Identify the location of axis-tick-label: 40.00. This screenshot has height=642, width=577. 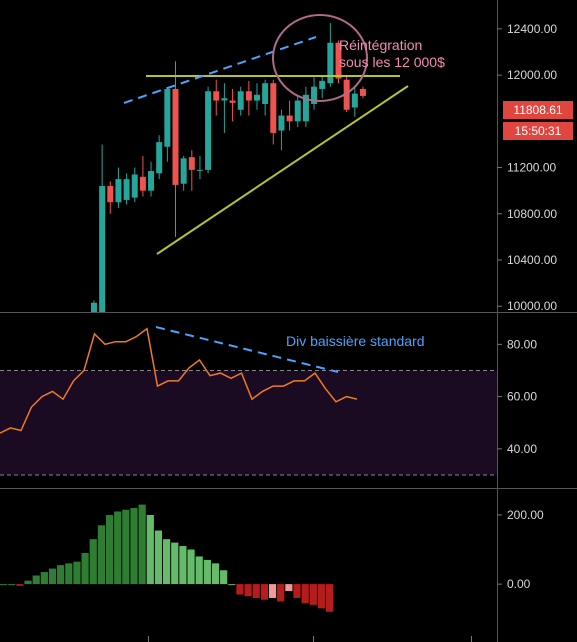
(522, 449).